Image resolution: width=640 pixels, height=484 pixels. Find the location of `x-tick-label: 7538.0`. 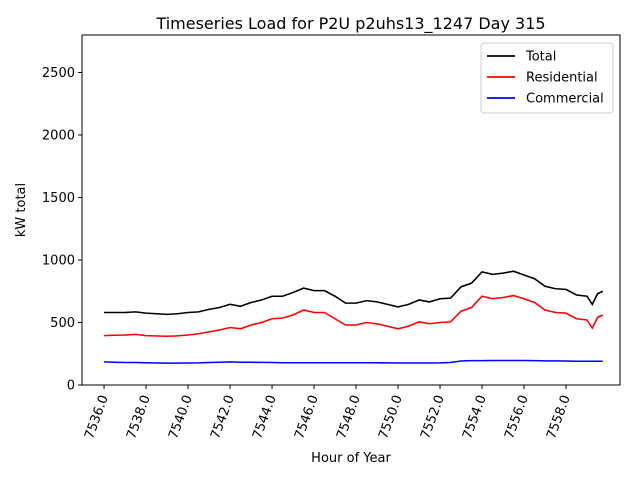

x-tick-label: 7538.0 is located at coordinates (139, 417).